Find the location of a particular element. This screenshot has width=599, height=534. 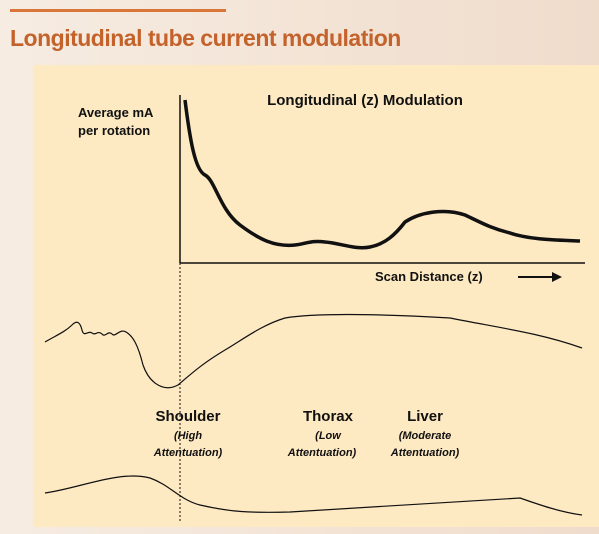

region-name: Shoulder is located at coordinates (187, 416).